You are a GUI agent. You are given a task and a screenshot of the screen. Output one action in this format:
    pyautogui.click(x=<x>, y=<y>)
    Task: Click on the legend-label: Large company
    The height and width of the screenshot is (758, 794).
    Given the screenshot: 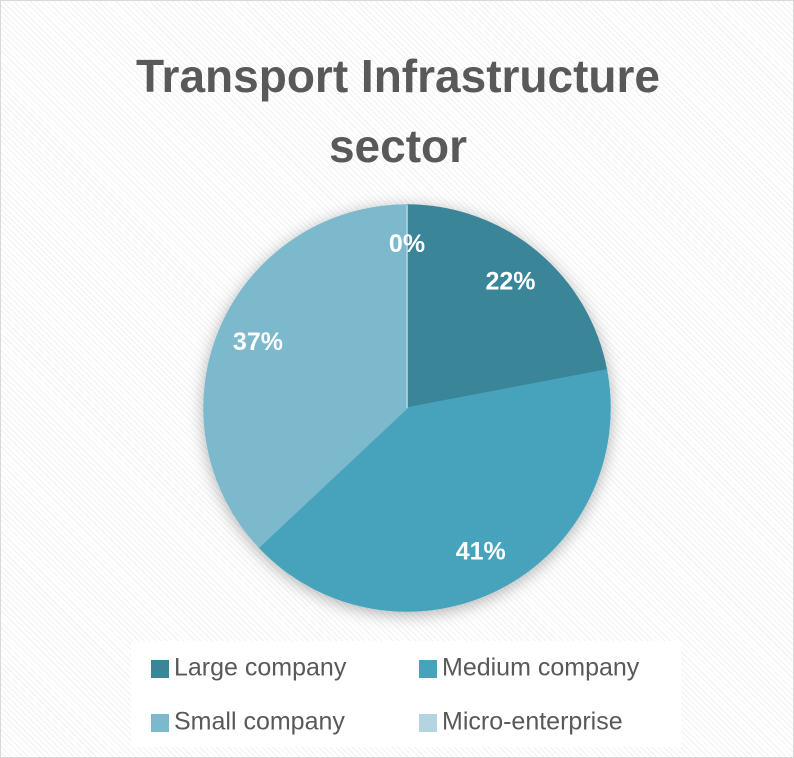 What is the action you would take?
    pyautogui.click(x=260, y=668)
    